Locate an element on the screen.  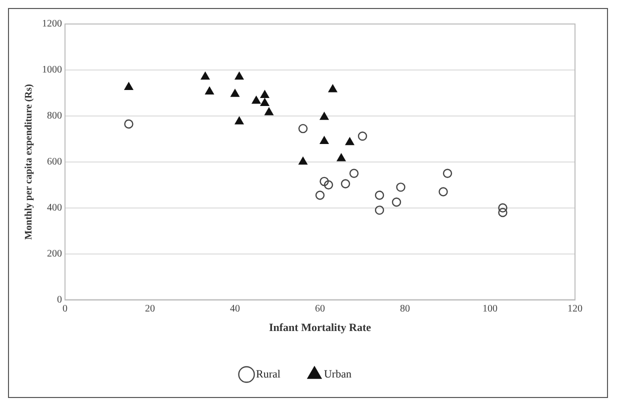
x-tick-label: 120 is located at coordinates (575, 308).